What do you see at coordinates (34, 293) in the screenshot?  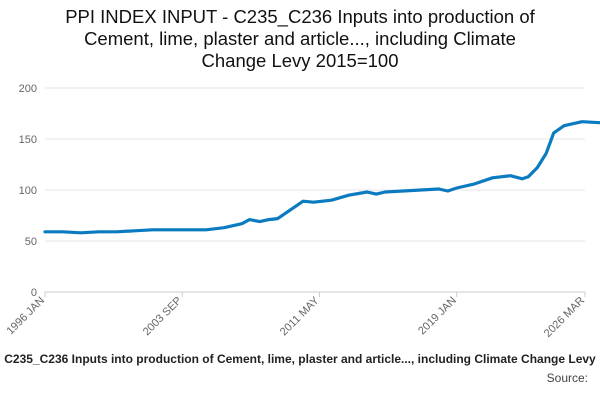 I see `y-tick-label-0: 0` at bounding box center [34, 293].